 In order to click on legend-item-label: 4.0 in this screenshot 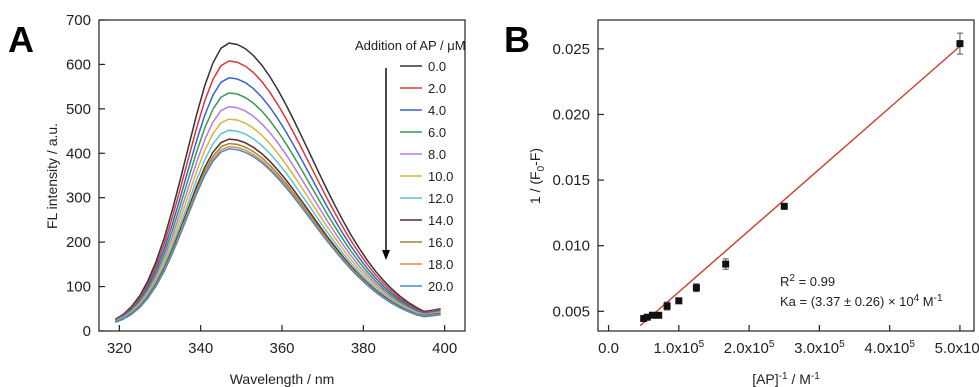, I will do `click(437, 110)`.